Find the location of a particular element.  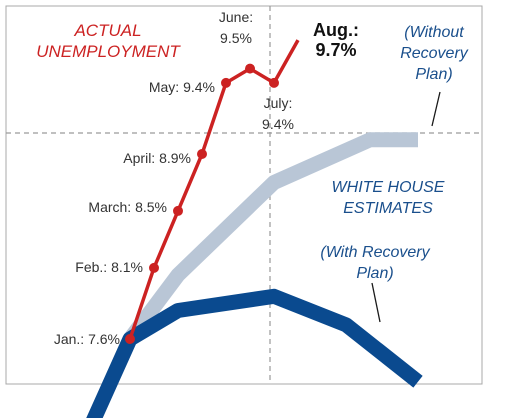

data-label-feb: Feb.: 8.1% is located at coordinates (109, 267).